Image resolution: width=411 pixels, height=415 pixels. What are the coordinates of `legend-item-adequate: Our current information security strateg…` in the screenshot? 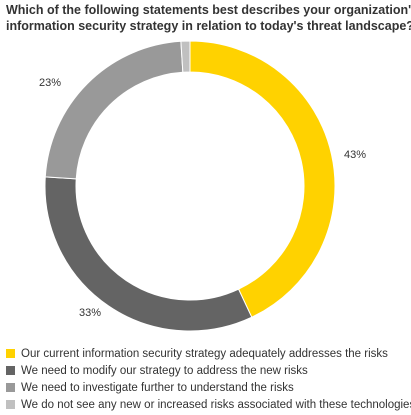 It's located at (208, 353).